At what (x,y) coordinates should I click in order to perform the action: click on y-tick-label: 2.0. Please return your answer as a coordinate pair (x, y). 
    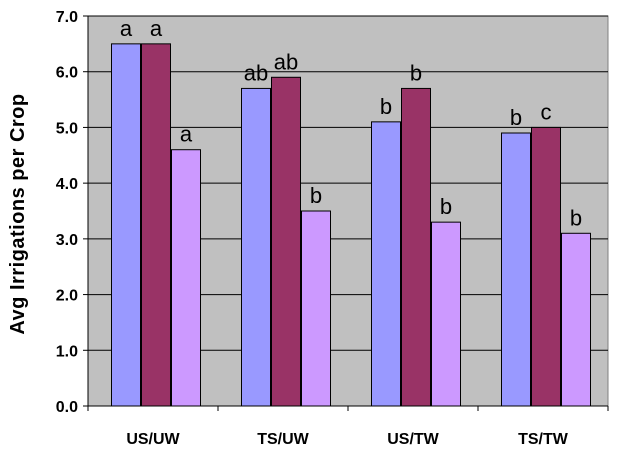
    Looking at the image, I should click on (67, 296).